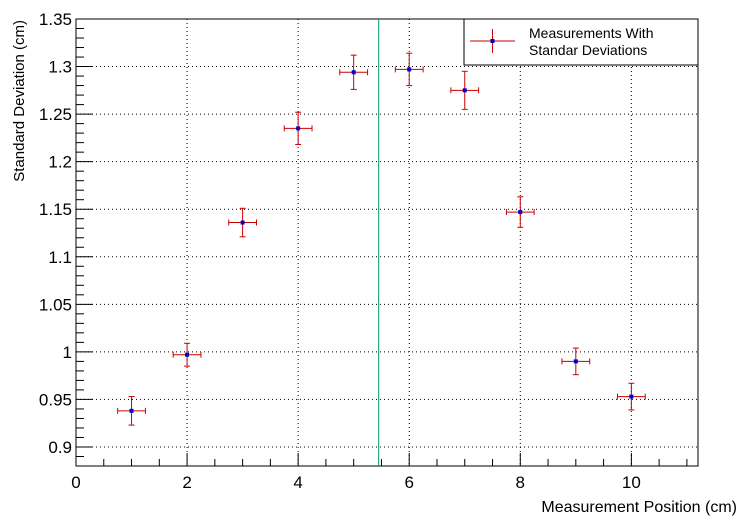 The width and height of the screenshot is (749, 526). Describe the element at coordinates (408, 482) in the screenshot. I see `x-tick-label: 6` at that location.